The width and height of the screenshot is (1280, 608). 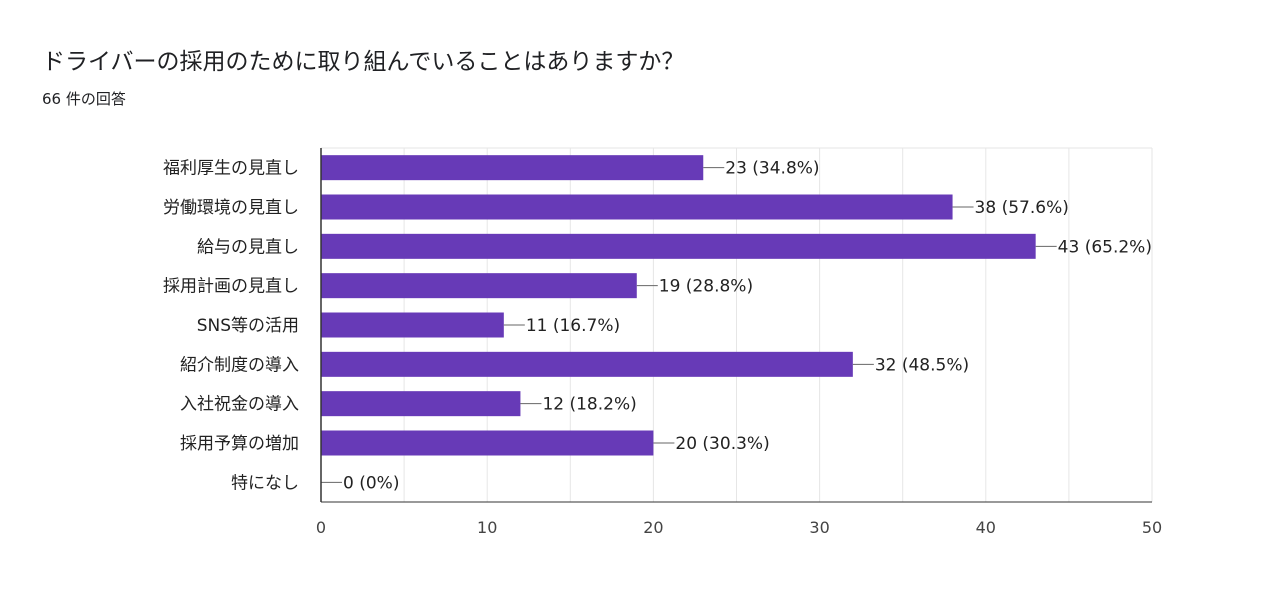 What do you see at coordinates (722, 444) in the screenshot?
I see `data-label: 20 (30.3%)` at bounding box center [722, 444].